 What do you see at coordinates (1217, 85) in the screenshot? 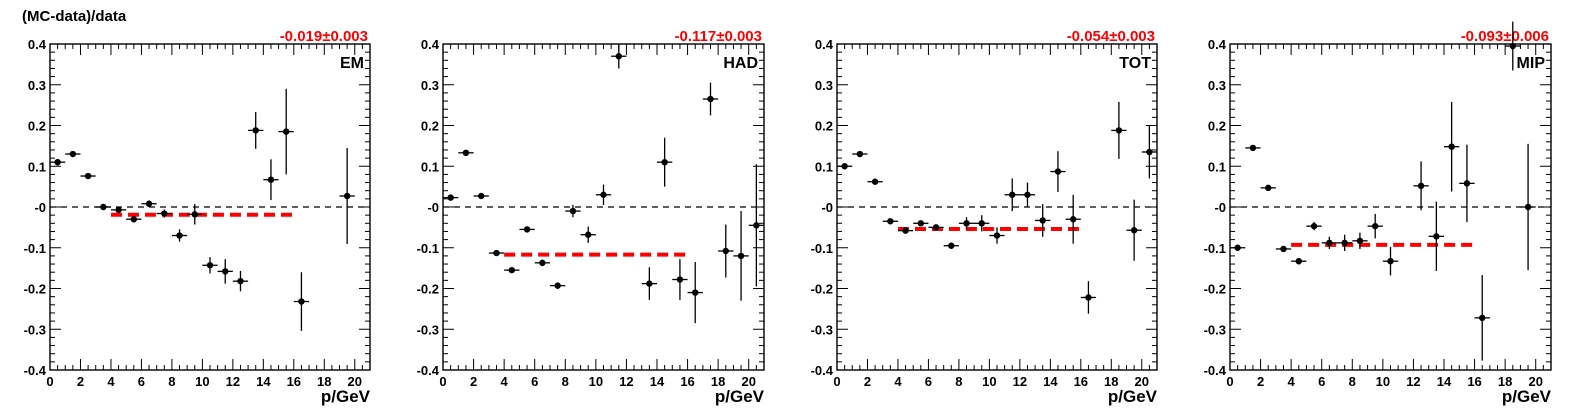
I see `y-tick-label: 0.3` at bounding box center [1217, 85].